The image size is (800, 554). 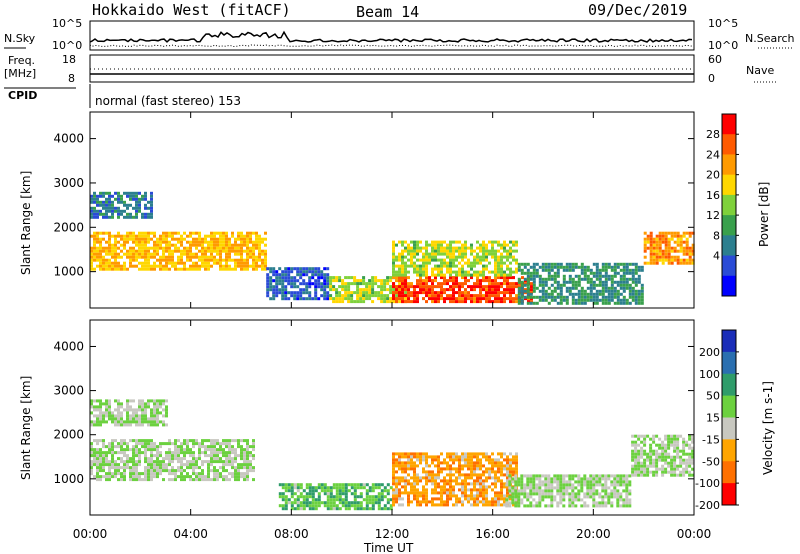 What do you see at coordinates (399, 34) in the screenshot?
I see `nsky-strip: N.Sky 10^5 10^0 10^5 10^0 N.Search` at bounding box center [399, 34].